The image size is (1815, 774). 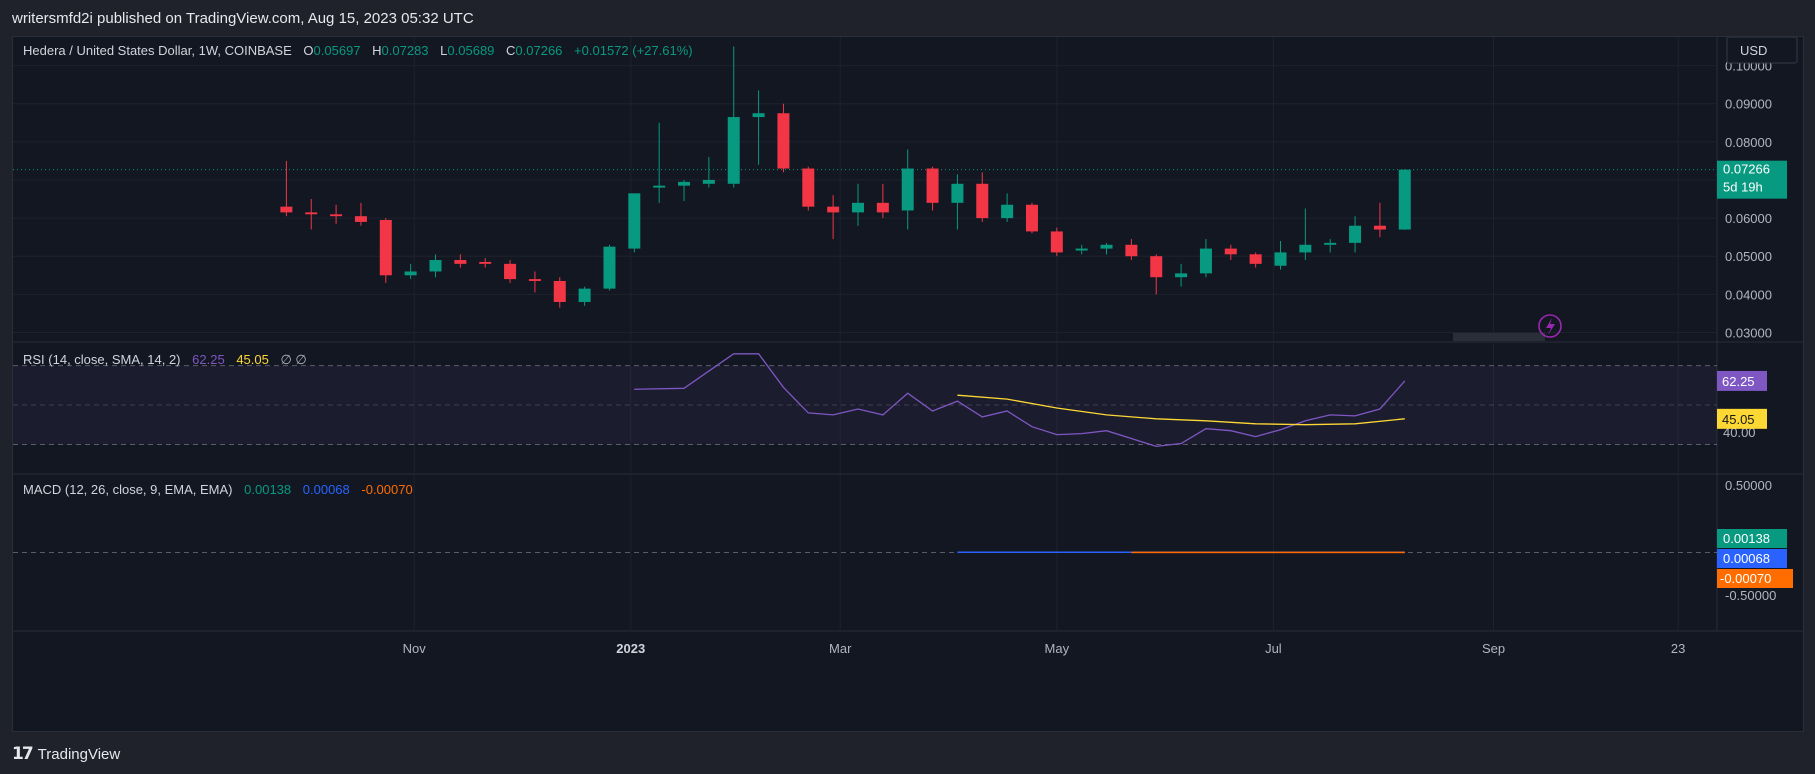 I want to click on price-tick-label: 0.04000, so click(x=1748, y=294).